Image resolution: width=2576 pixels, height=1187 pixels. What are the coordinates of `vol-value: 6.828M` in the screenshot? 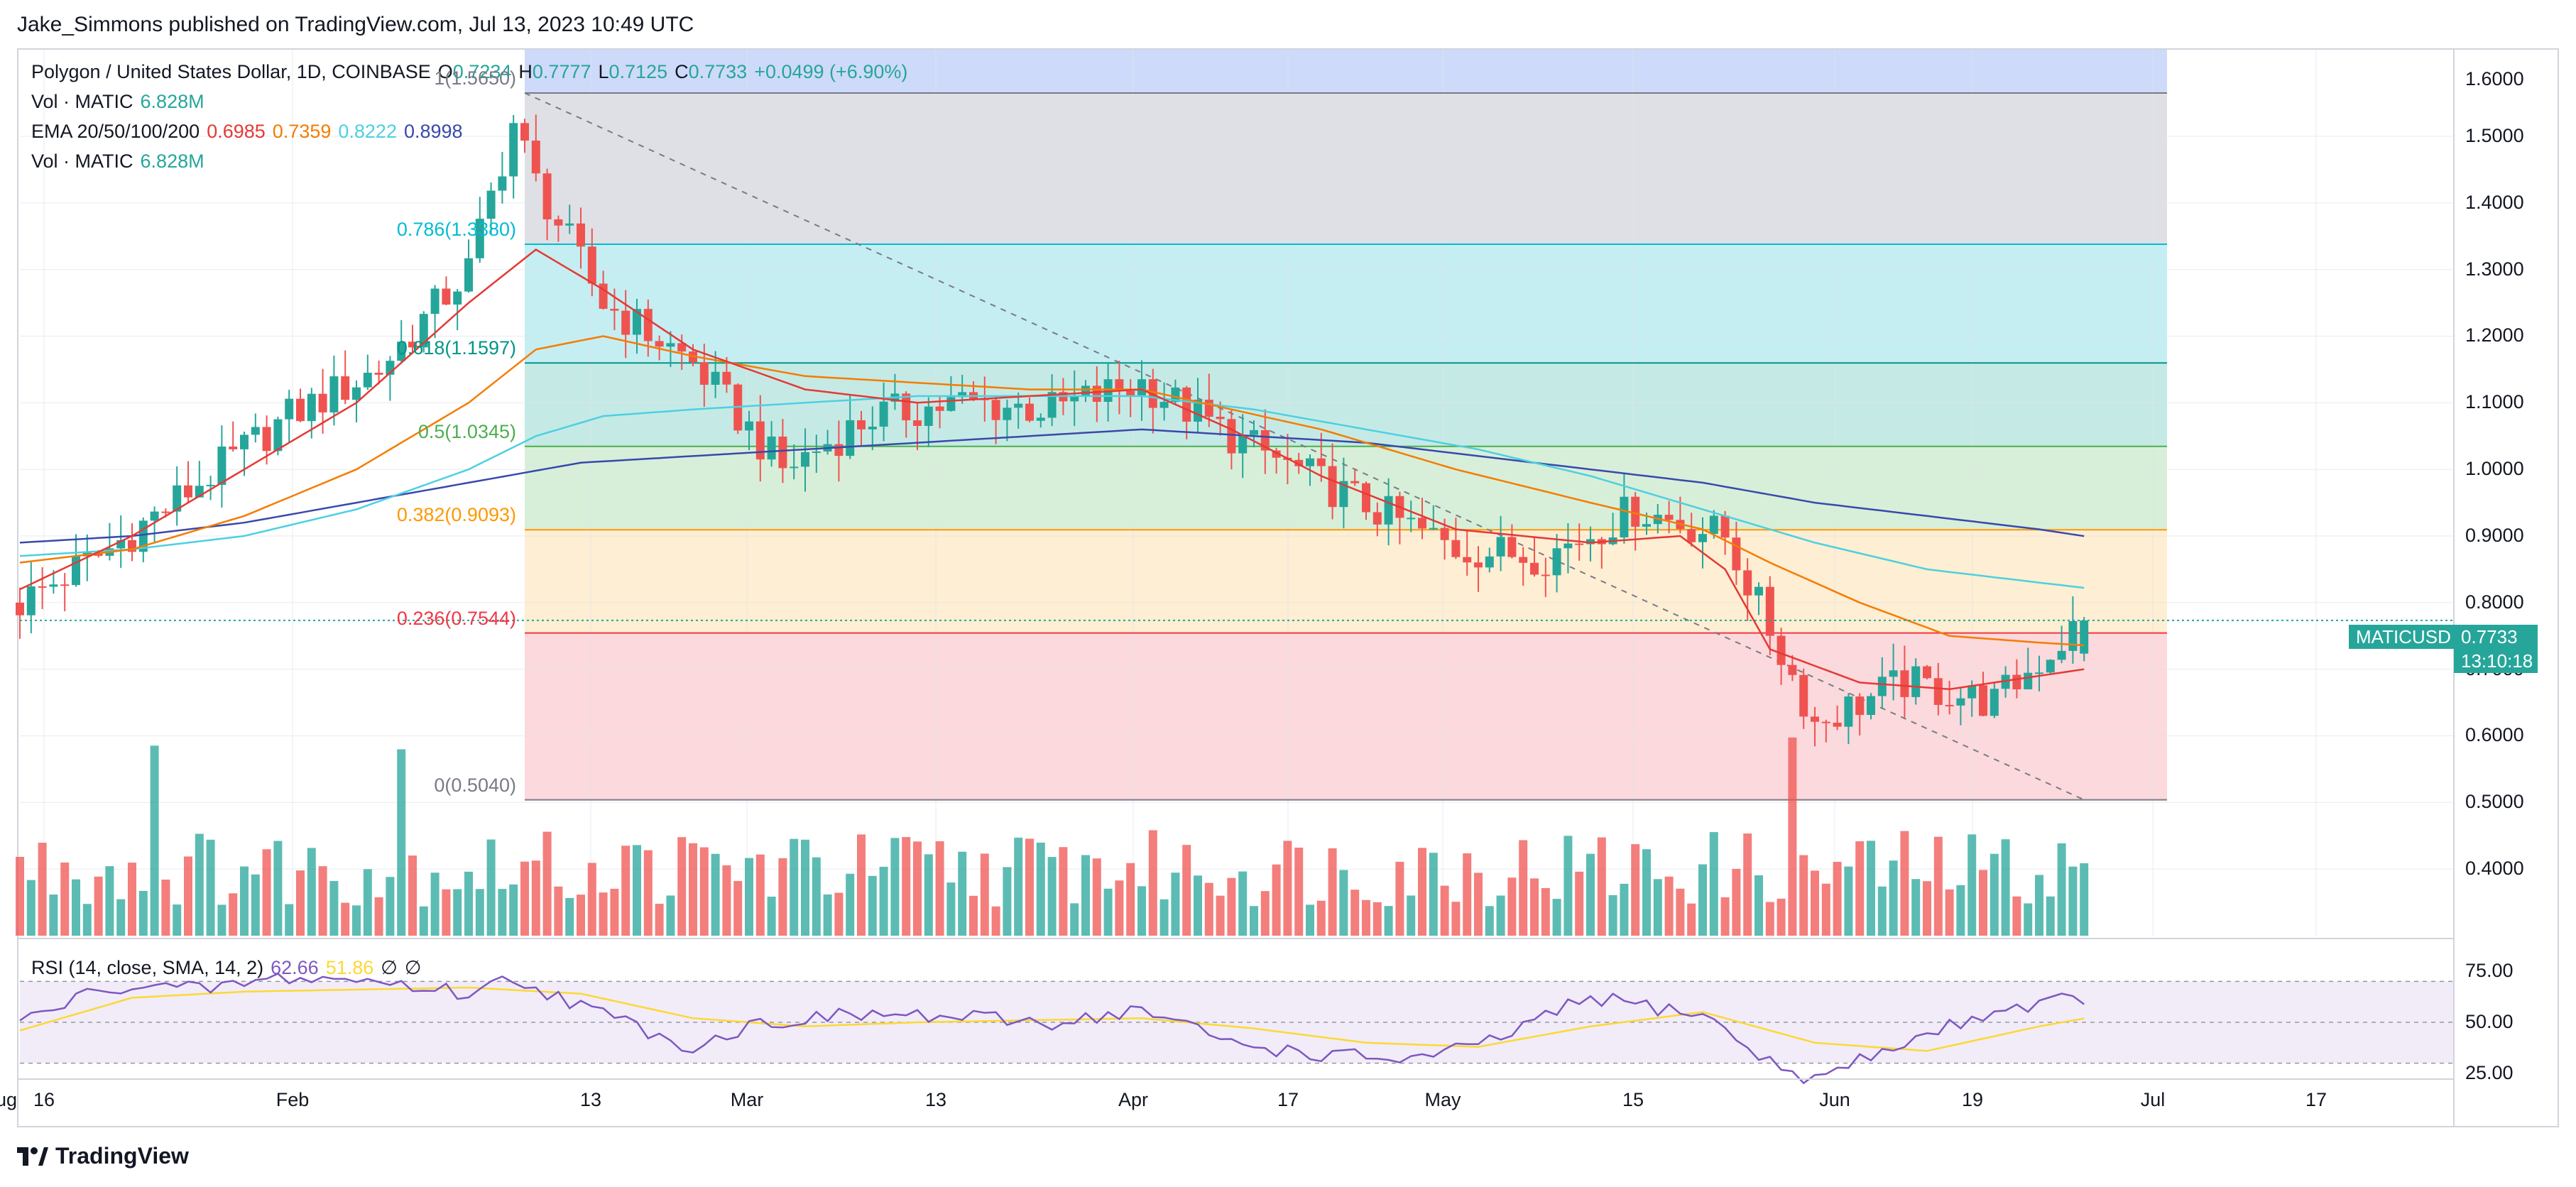 It's located at (172, 101).